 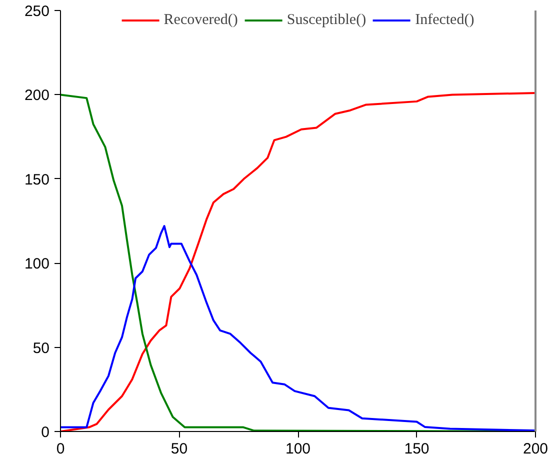 I want to click on x-tick-label: 150, so click(x=417, y=449).